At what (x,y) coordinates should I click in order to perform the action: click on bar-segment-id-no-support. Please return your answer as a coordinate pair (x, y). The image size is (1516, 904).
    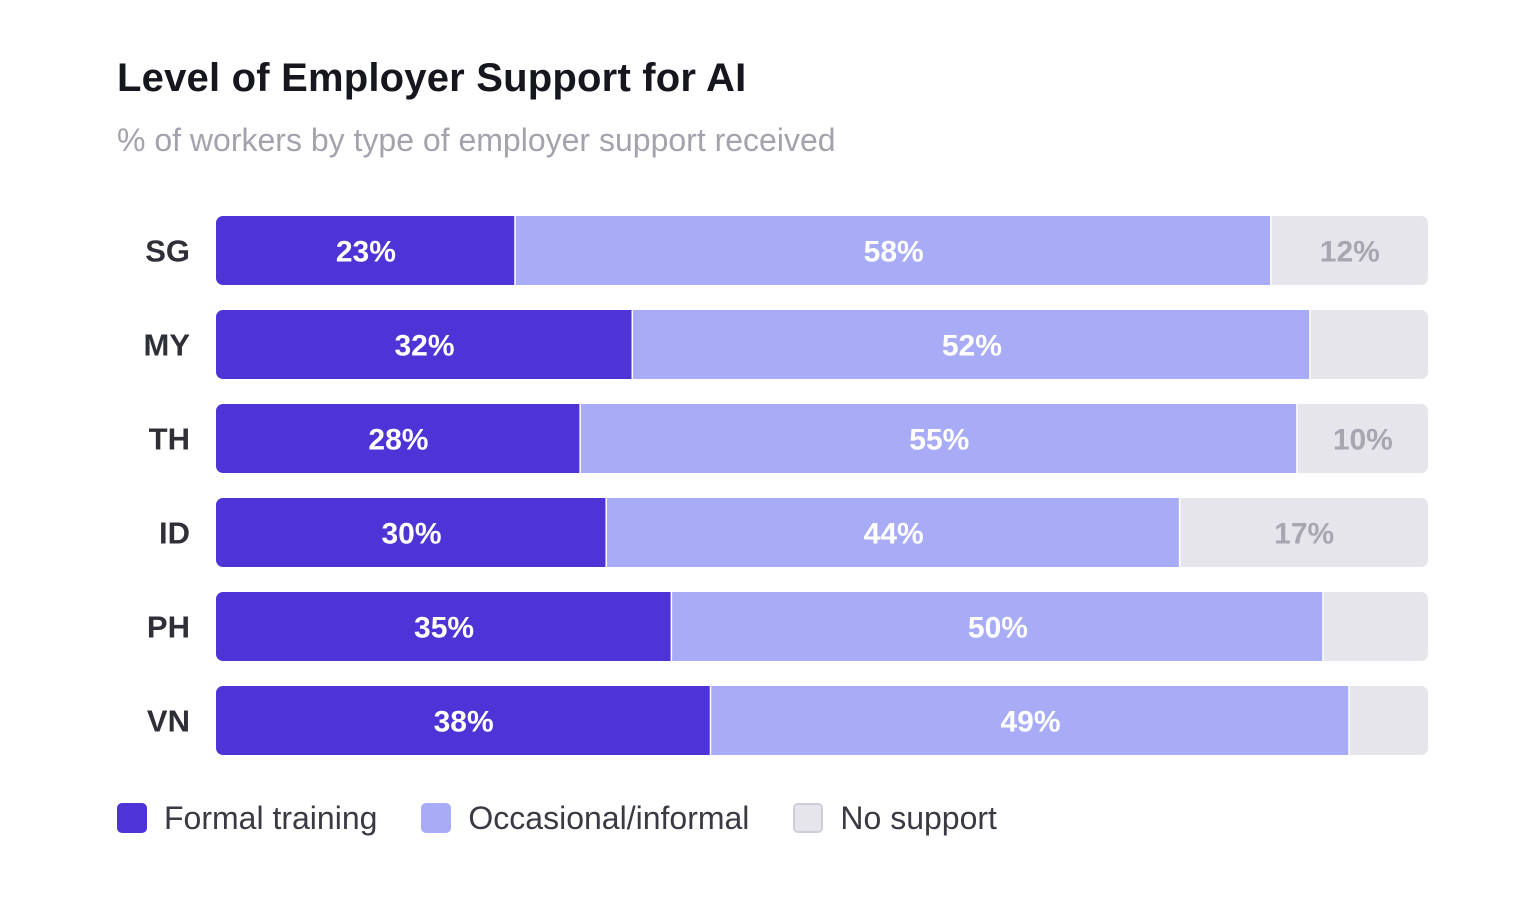
    Looking at the image, I should click on (1304, 532).